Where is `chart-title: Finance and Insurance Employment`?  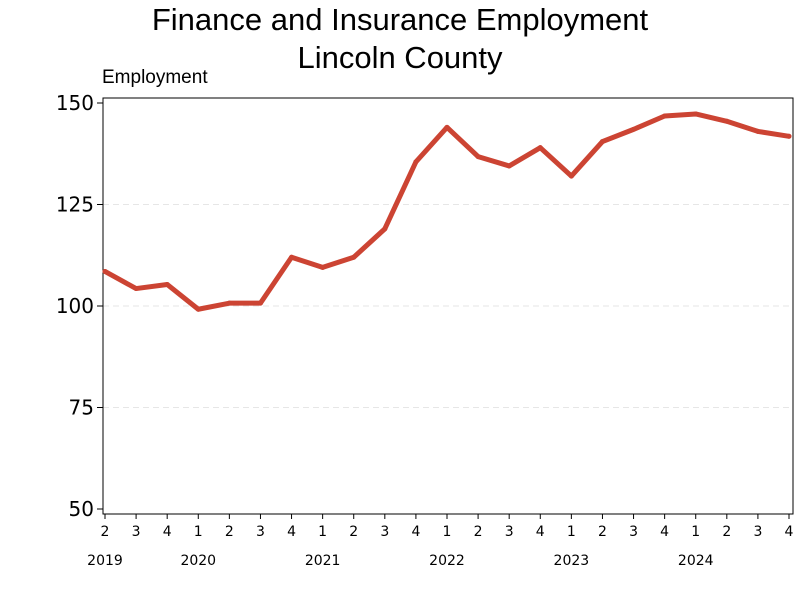
chart-title: Finance and Insurance Employment is located at coordinates (400, 19).